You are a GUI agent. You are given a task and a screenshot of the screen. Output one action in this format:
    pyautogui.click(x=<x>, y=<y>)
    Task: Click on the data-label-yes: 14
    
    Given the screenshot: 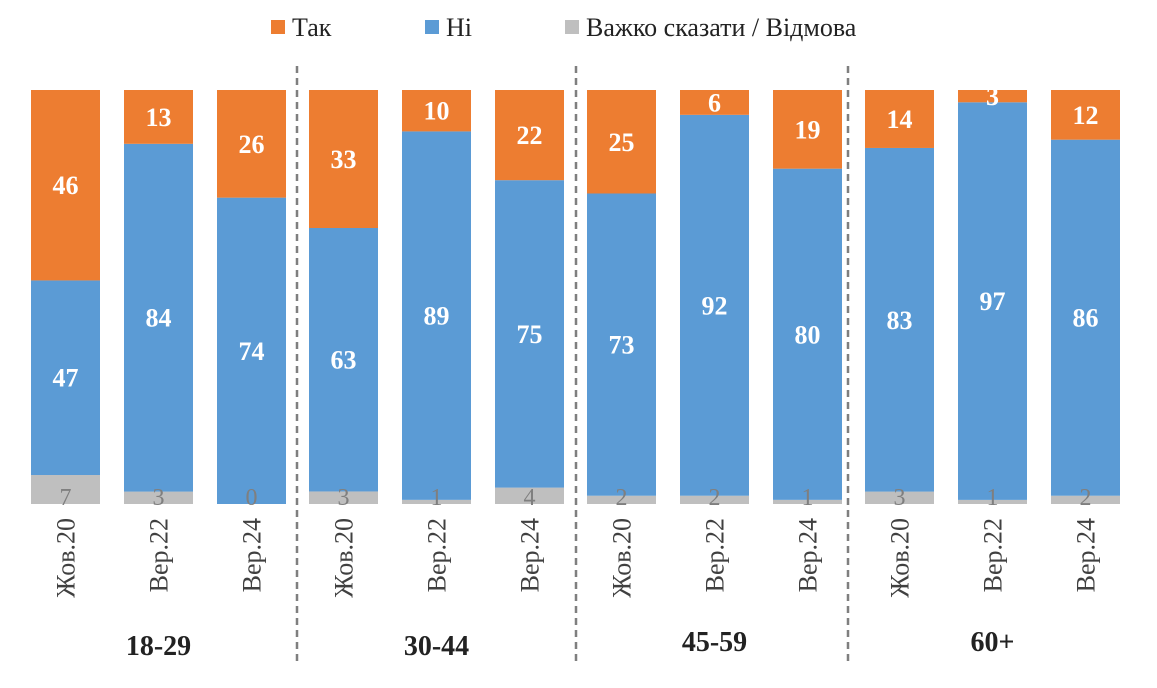 What is the action you would take?
    pyautogui.click(x=900, y=119)
    